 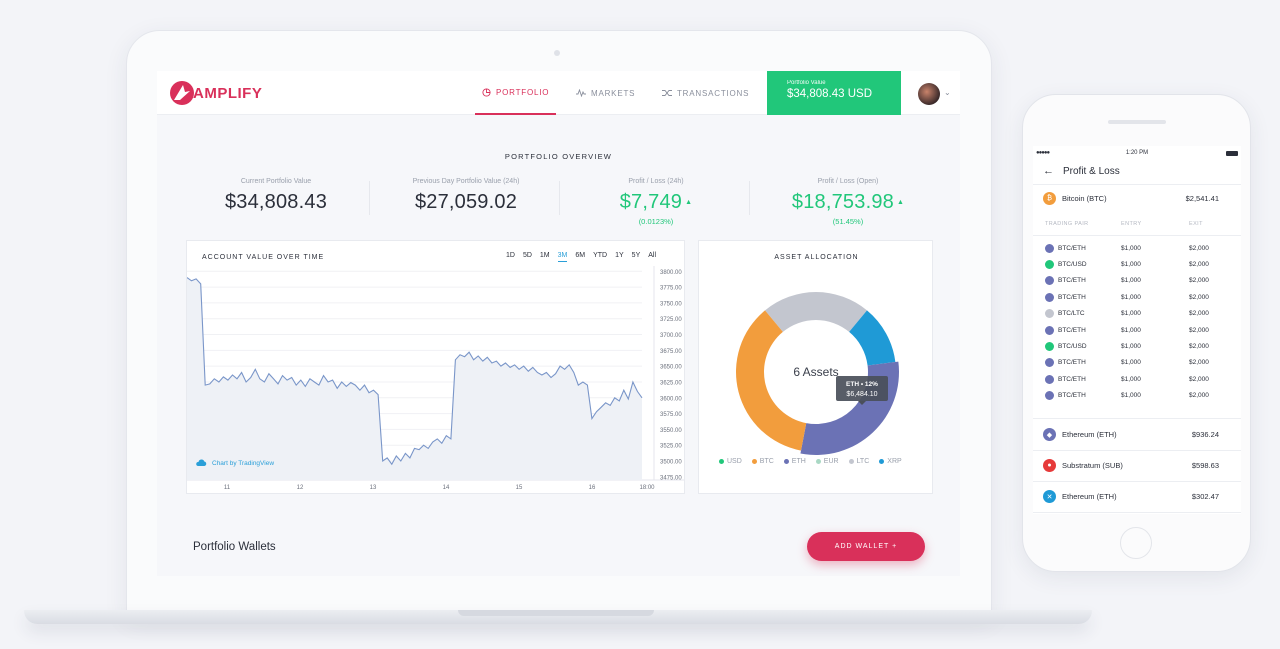 I want to click on y-tick-label: 3600.00, so click(x=671, y=399).